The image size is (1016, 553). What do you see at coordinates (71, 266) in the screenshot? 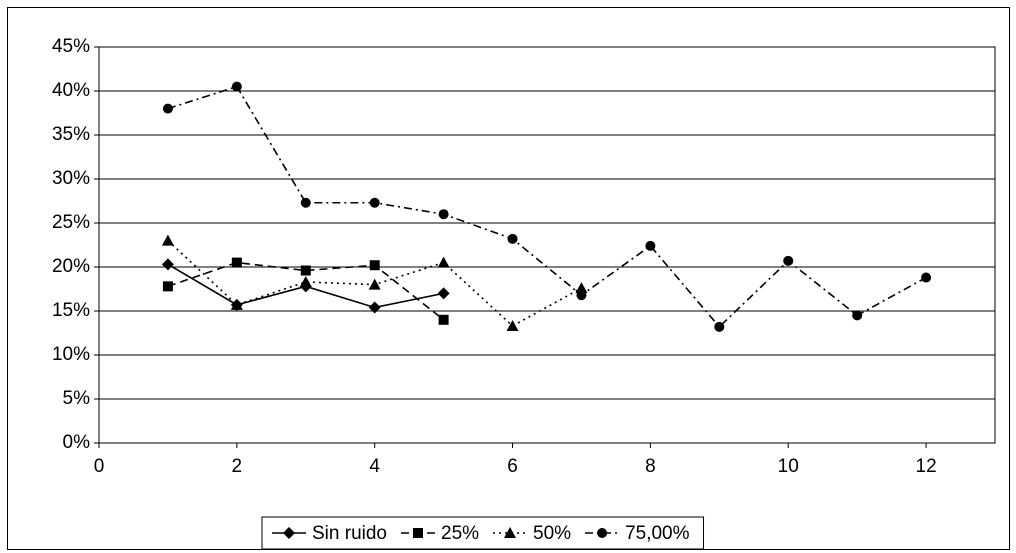
I see `y-tick-label: 20%` at bounding box center [71, 266].